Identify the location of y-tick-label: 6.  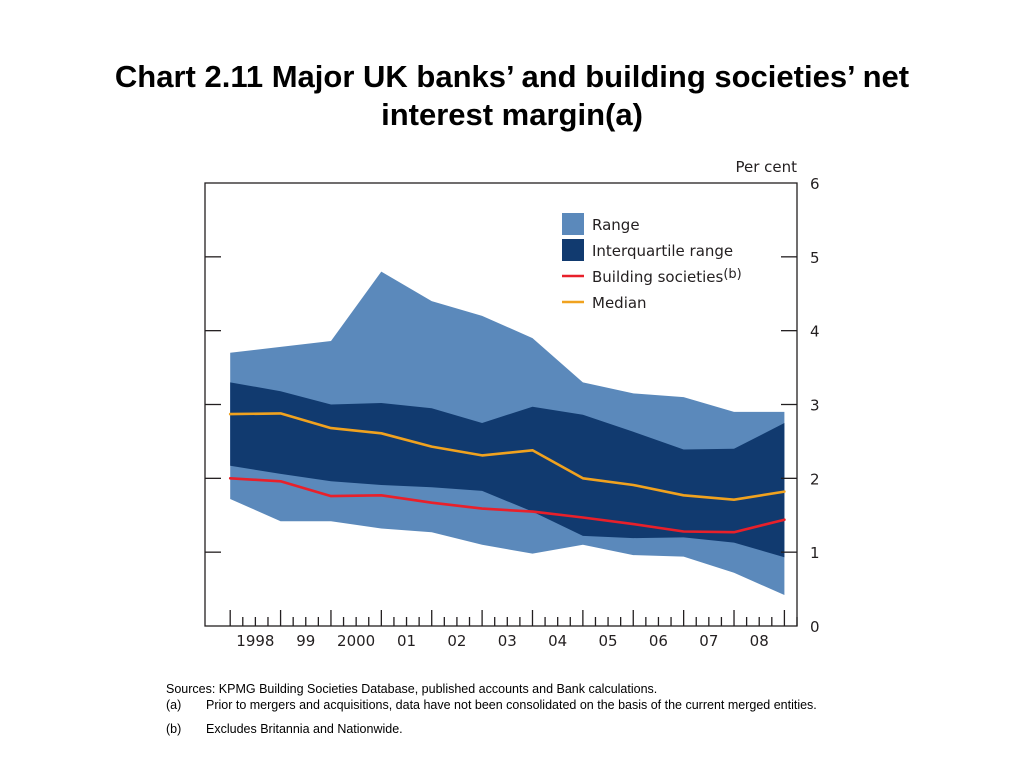
(815, 184).